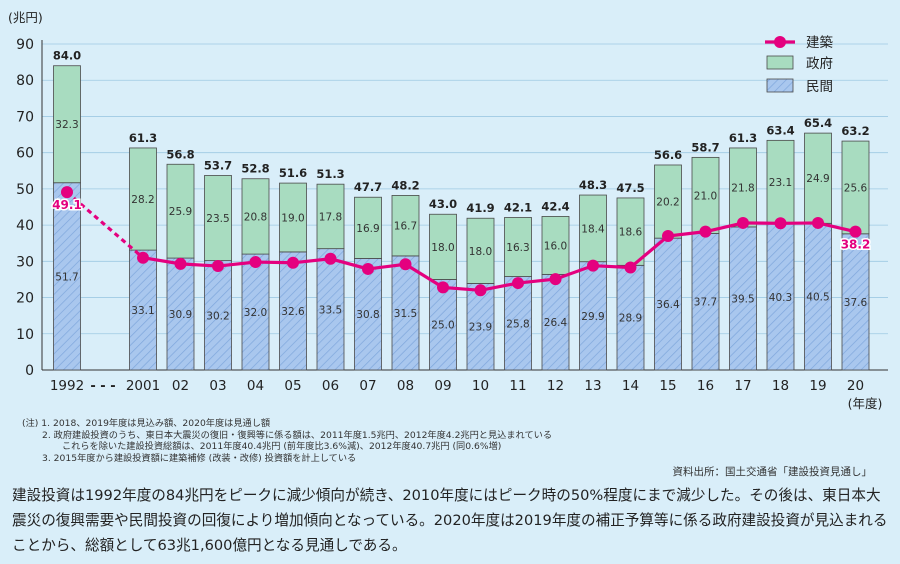  What do you see at coordinates (631, 233) in the screenshot?
I see `government-value-label: 18.6` at bounding box center [631, 233].